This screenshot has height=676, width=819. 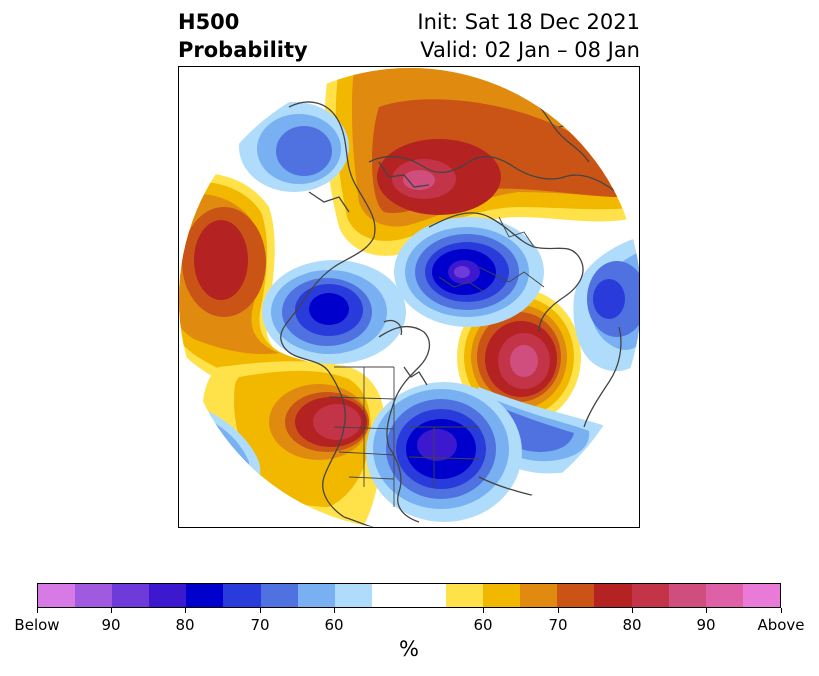 I want to click on title-variable: H500, so click(x=209, y=22).